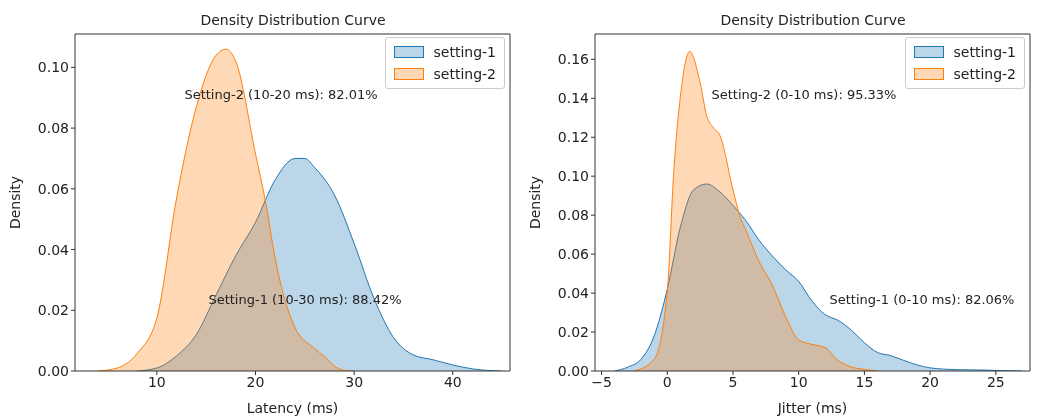  What do you see at coordinates (864, 381) in the screenshot?
I see `x-tick-label: 15` at bounding box center [864, 381].